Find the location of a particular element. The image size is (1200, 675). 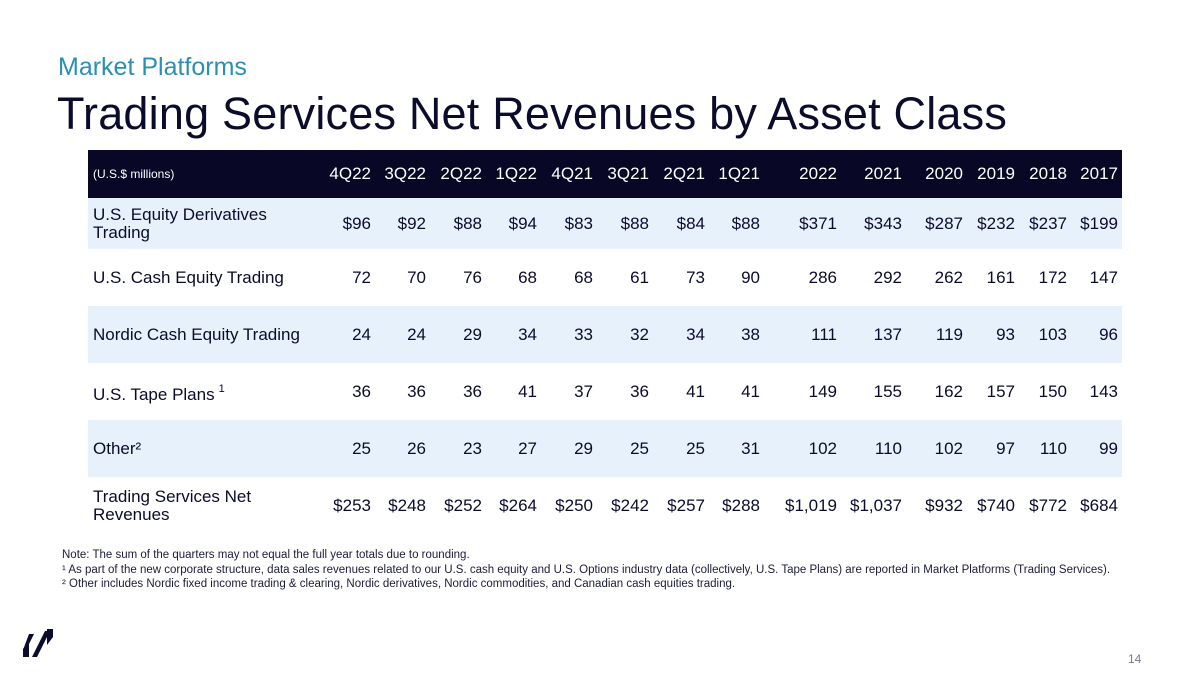

table-cell: $88 is located at coordinates (634, 223).